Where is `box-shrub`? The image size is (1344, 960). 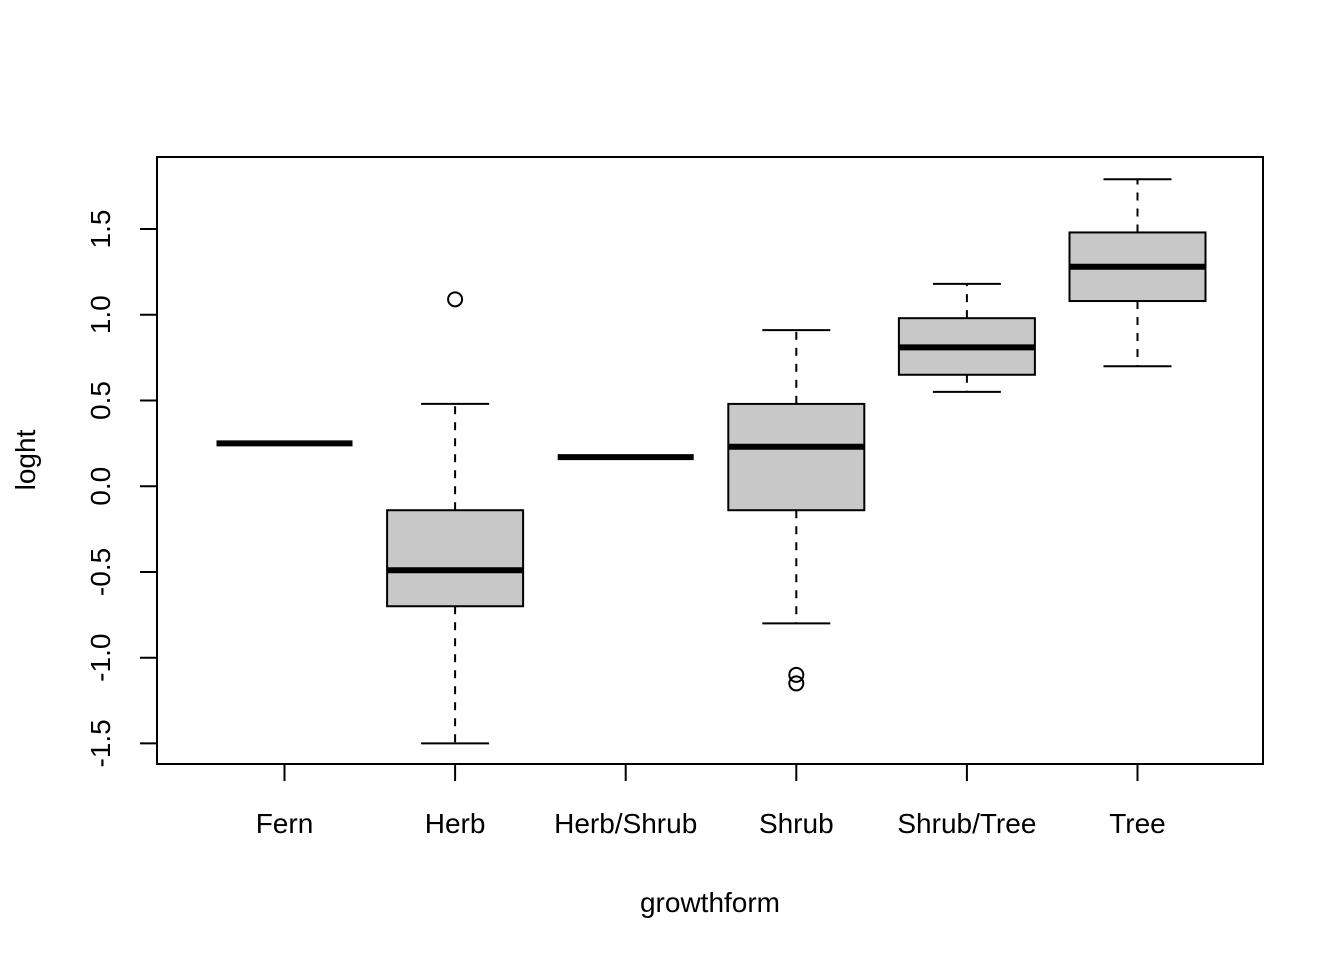
box-shrub is located at coordinates (796, 510).